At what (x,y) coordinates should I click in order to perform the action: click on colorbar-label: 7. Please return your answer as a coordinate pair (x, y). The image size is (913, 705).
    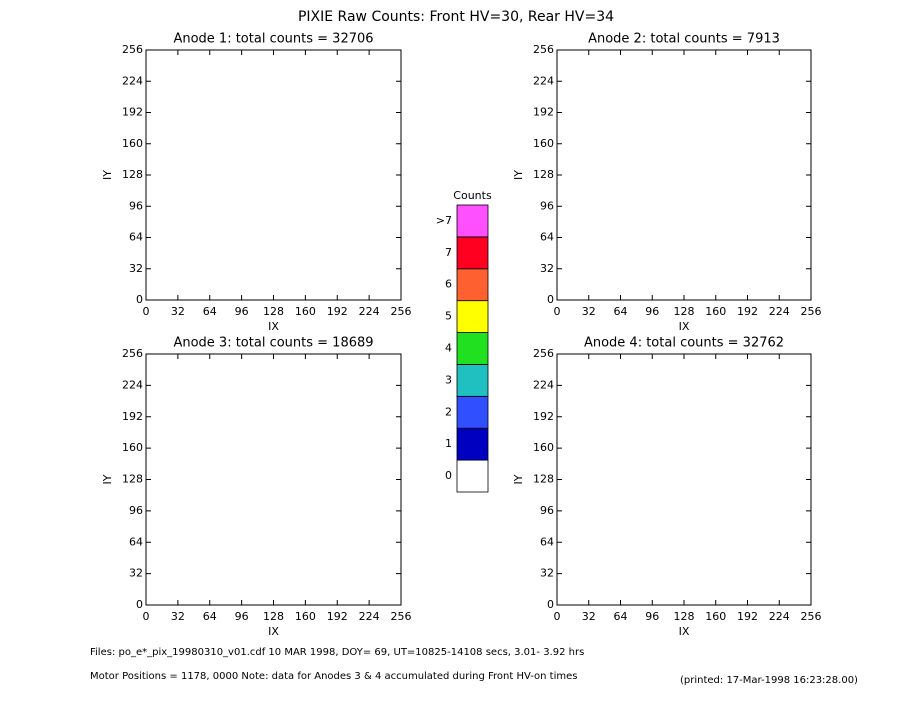
    Looking at the image, I should click on (448, 252).